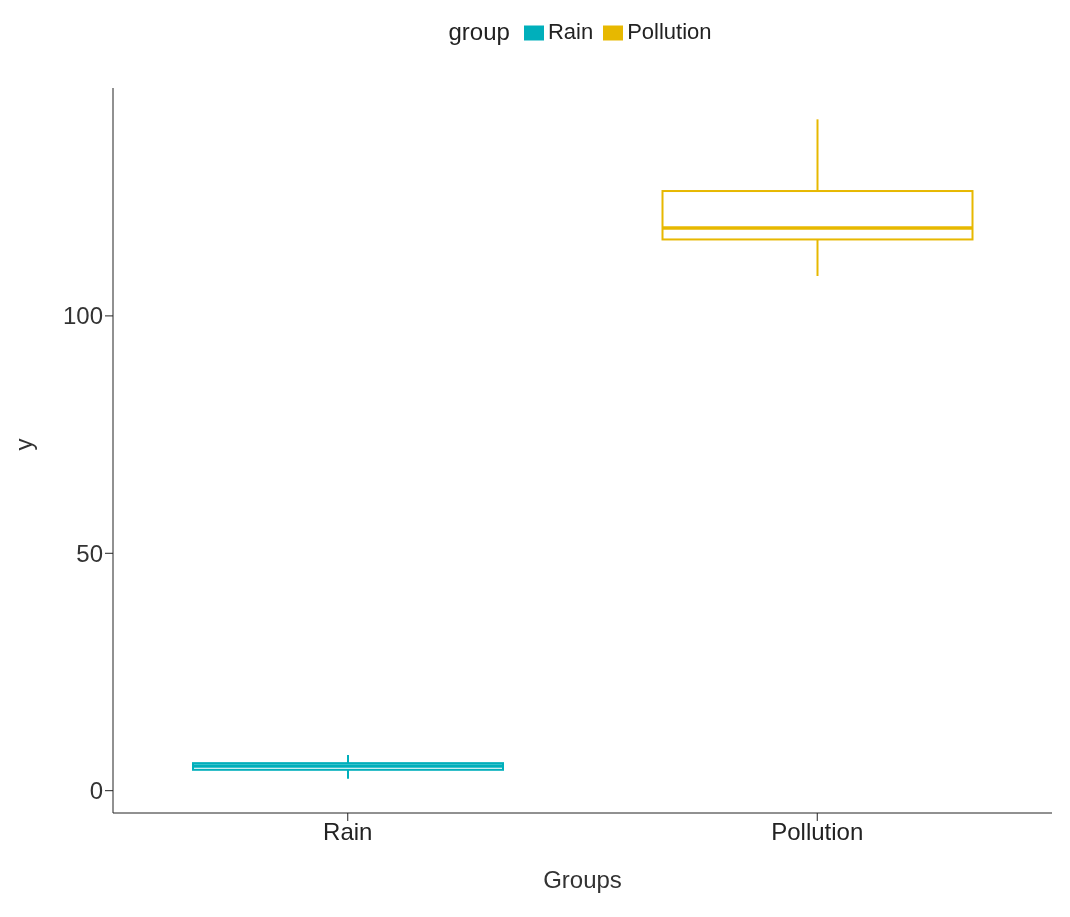 This screenshot has width=1070, height=917. Describe the element at coordinates (479, 32) in the screenshot. I see `legend-title: group` at that location.